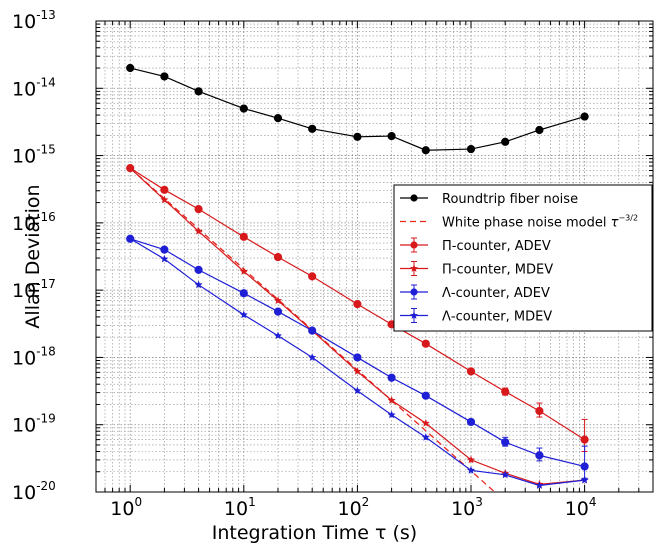 The height and width of the screenshot is (547, 654). Describe the element at coordinates (497, 317) in the screenshot. I see `legend-label: Λ-counter, MDEV` at that location.